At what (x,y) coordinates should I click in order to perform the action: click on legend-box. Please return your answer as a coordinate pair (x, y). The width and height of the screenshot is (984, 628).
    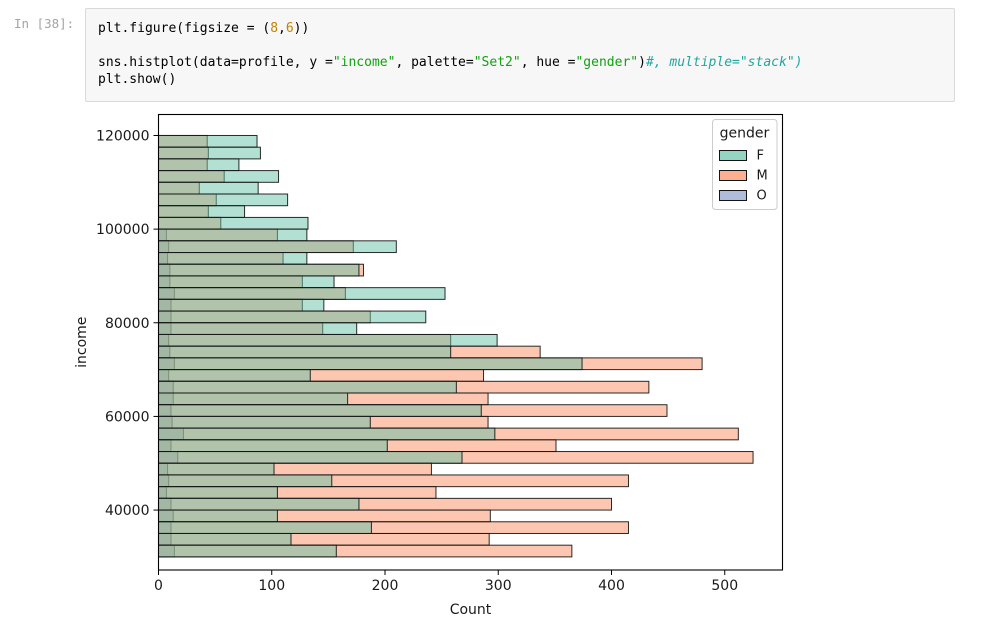
    Looking at the image, I should click on (745, 164).